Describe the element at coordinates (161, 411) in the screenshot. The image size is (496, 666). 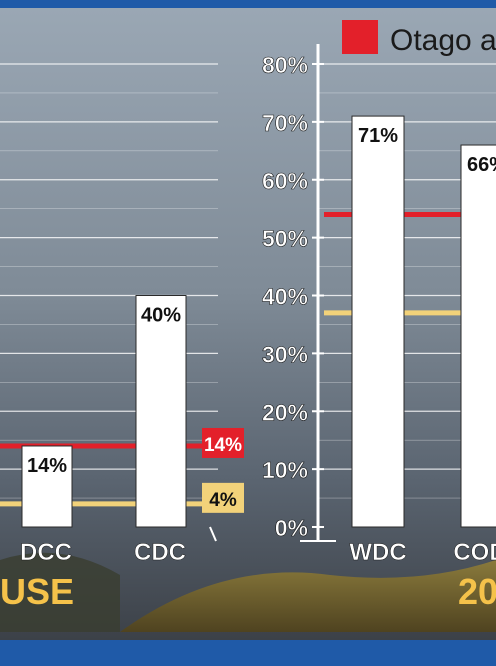
I see `bar-cdc` at that location.